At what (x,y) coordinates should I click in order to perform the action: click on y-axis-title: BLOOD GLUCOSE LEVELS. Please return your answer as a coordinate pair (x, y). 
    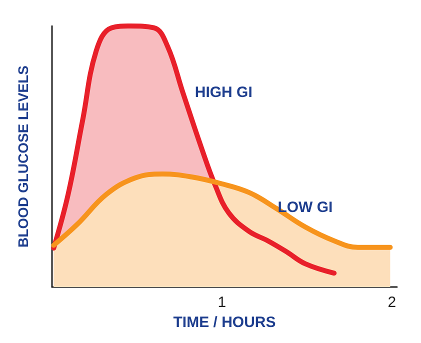
    Looking at the image, I should click on (23, 156).